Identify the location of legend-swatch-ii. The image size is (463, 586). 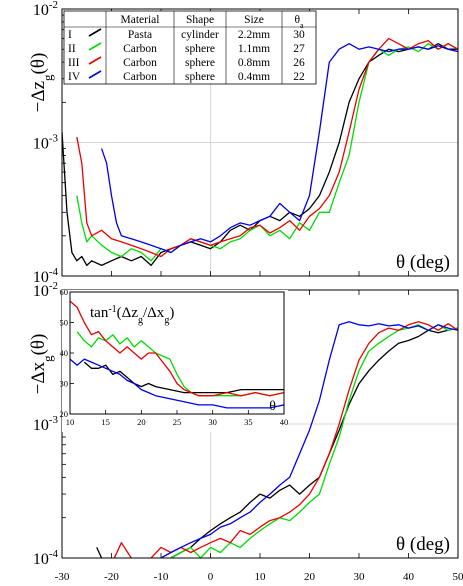
(95, 46).